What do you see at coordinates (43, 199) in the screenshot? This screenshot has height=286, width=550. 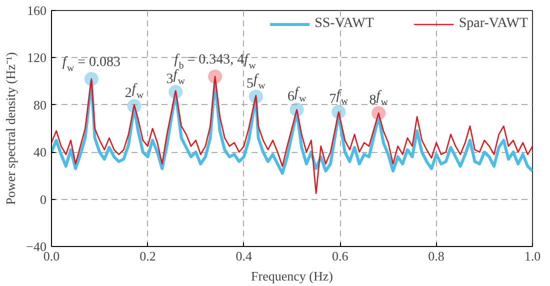 I see `y-tick-label: 0` at bounding box center [43, 199].